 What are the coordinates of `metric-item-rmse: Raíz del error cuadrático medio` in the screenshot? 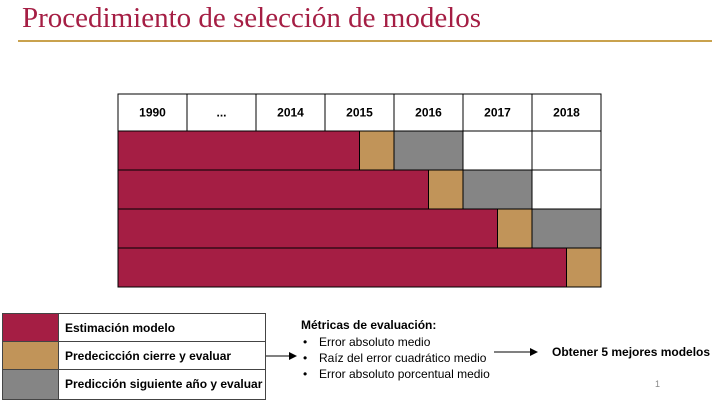 It's located at (395, 358).